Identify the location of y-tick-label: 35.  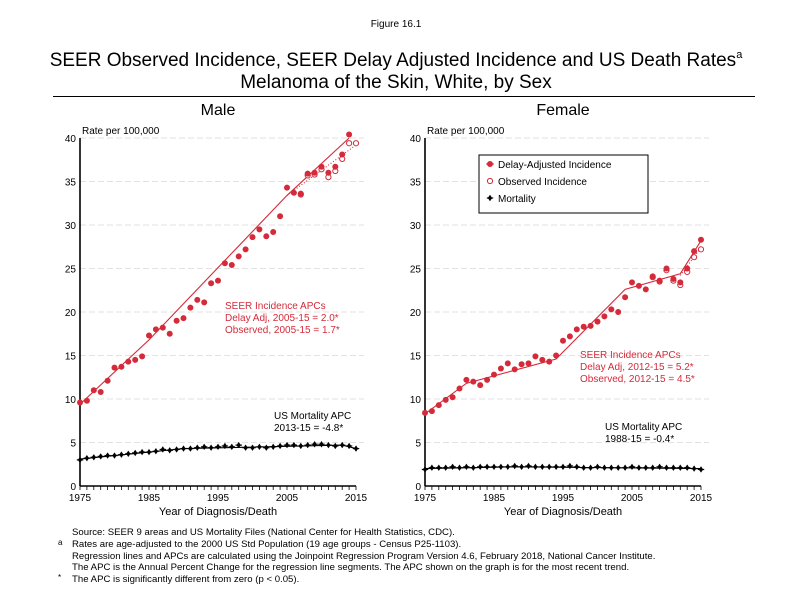
(416, 183).